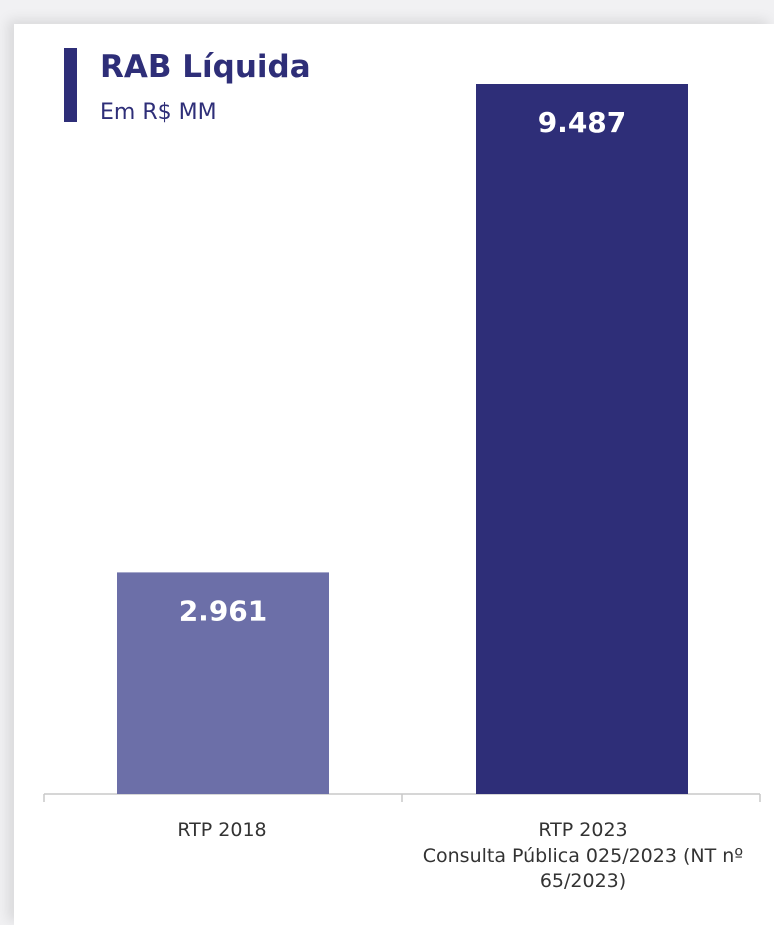 This screenshot has width=774, height=925. Describe the element at coordinates (205, 67) in the screenshot. I see `chart-title: RAB Líquida` at that location.